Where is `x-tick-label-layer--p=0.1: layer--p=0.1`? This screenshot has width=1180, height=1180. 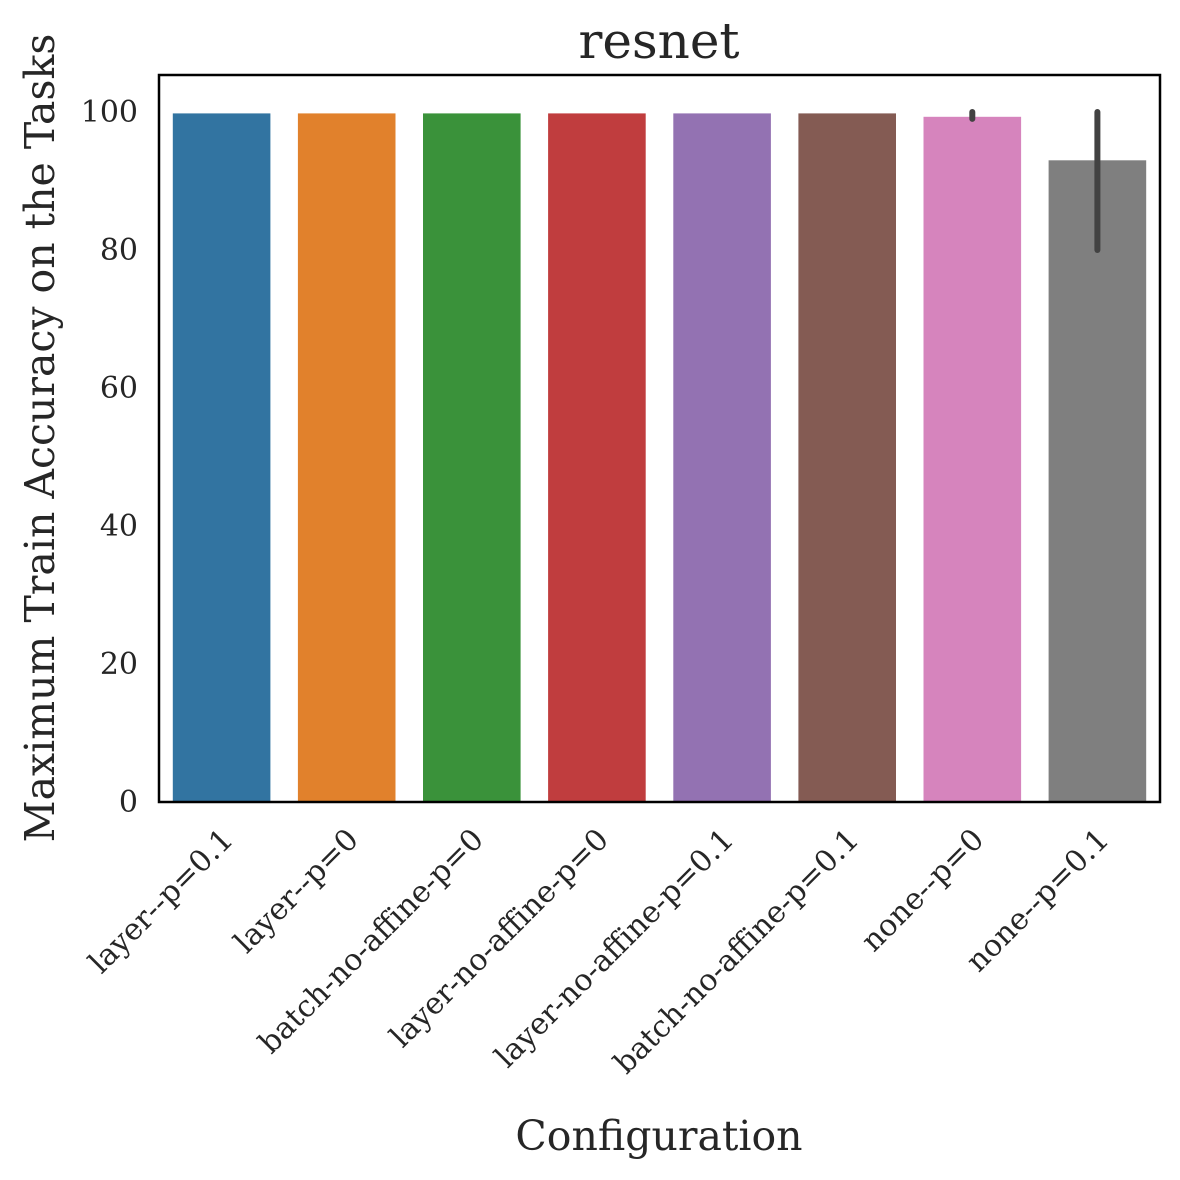
x-tick-label-layer--p=0.1: layer--p=0.1 is located at coordinates (161, 901).